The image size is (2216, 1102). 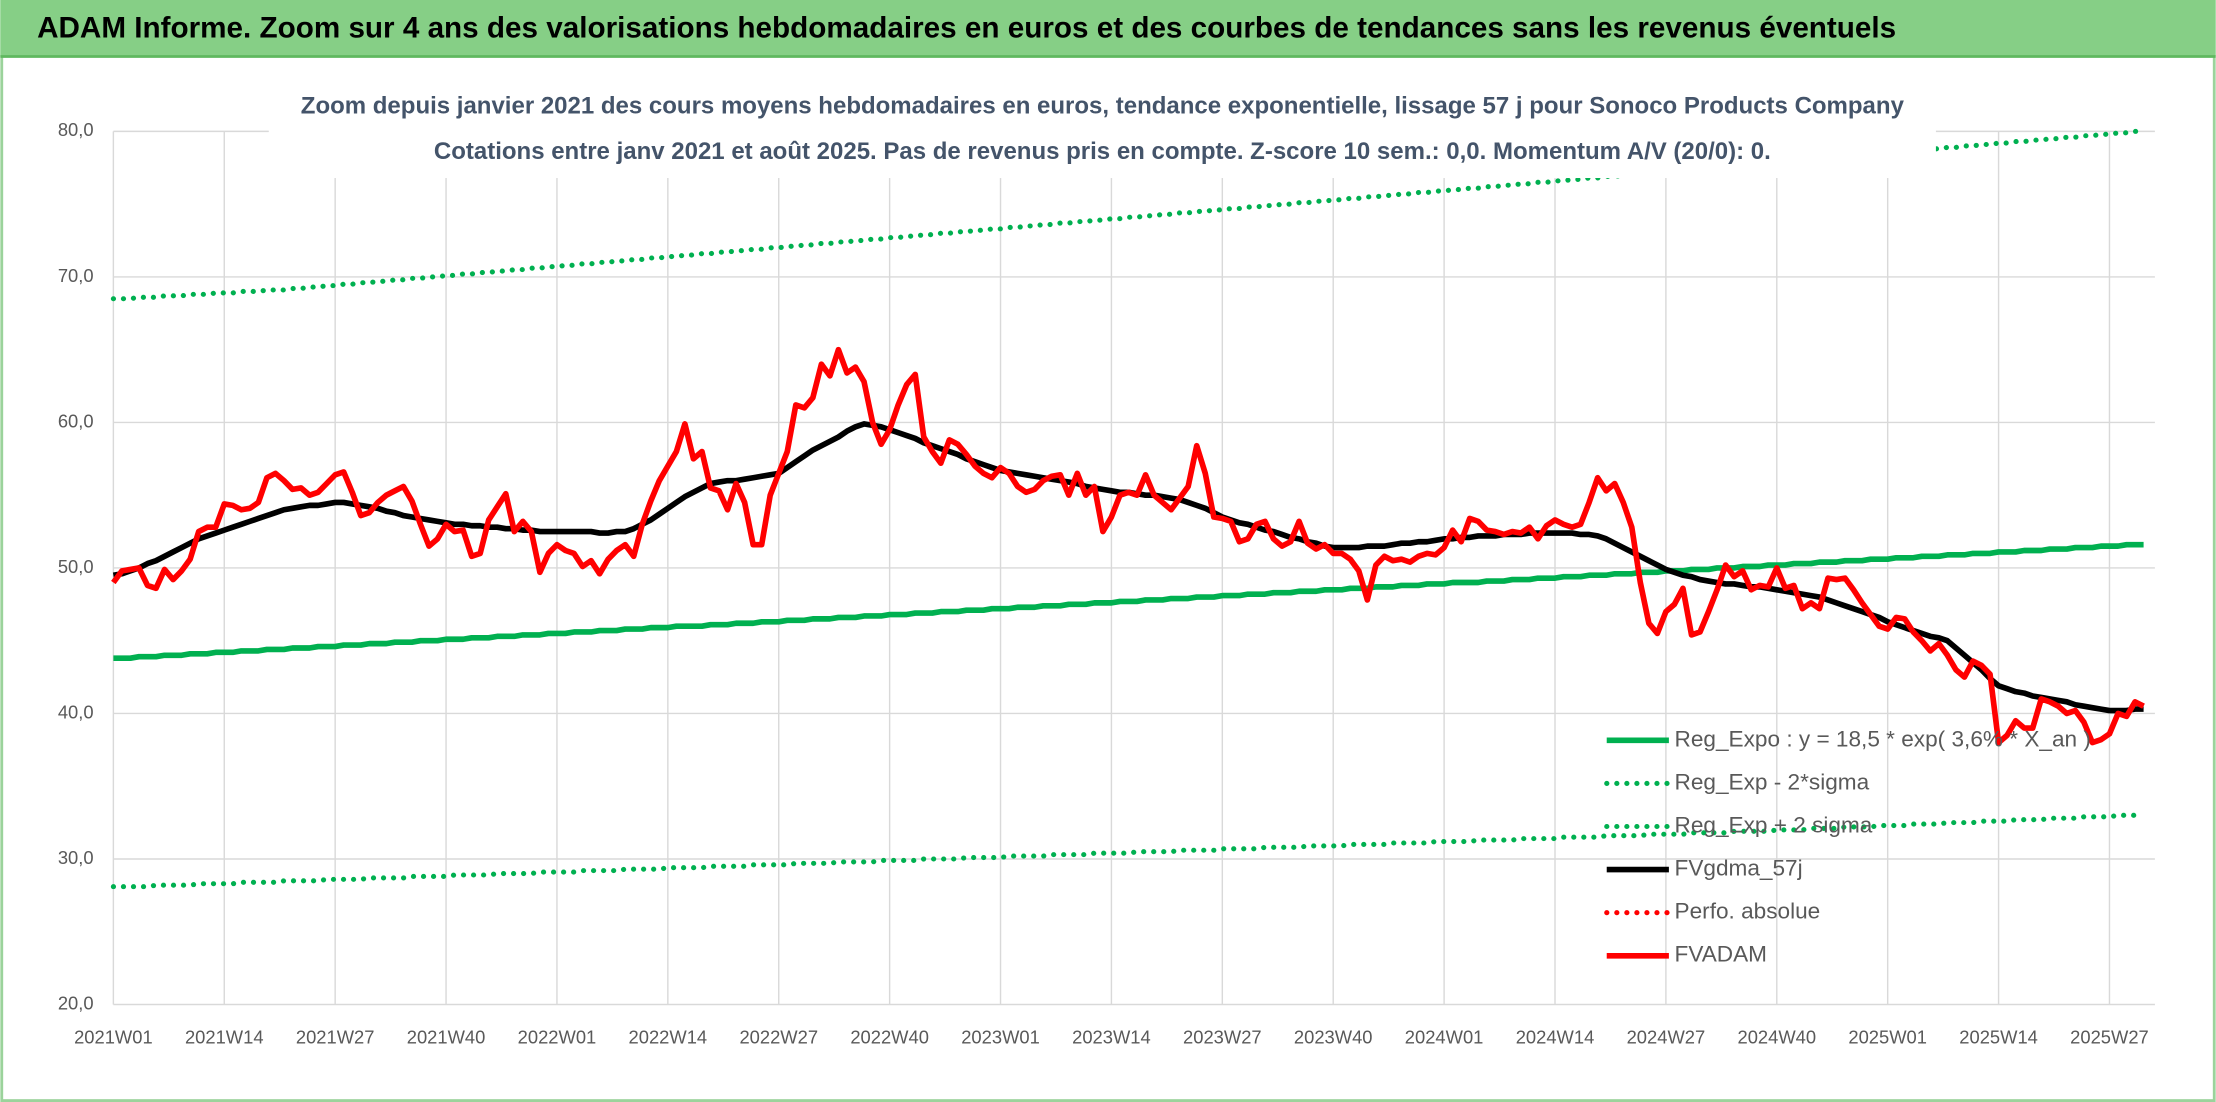 I want to click on y-tick-label: 50,0, so click(x=76, y=566).